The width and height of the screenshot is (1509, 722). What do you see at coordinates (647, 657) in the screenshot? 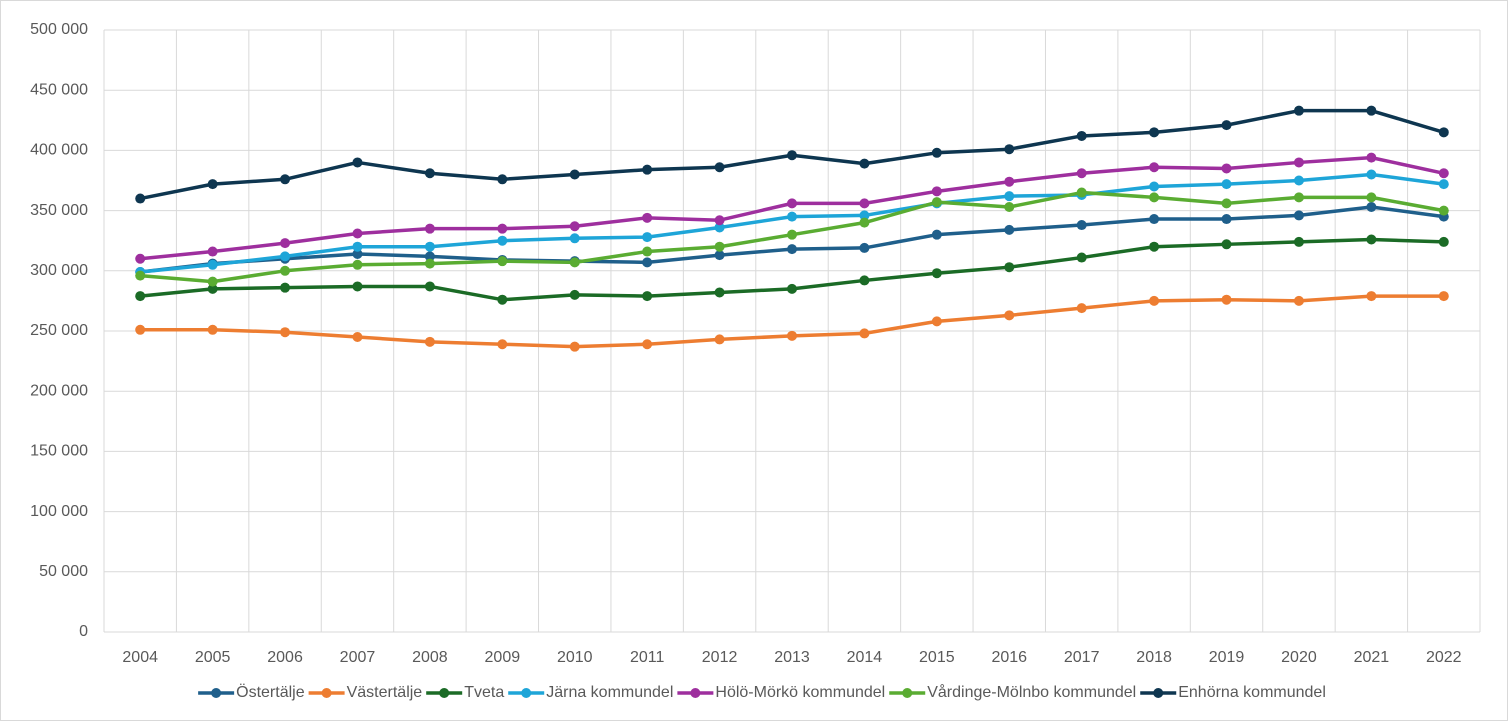
I see `x-tick-label: 2011` at bounding box center [647, 657].